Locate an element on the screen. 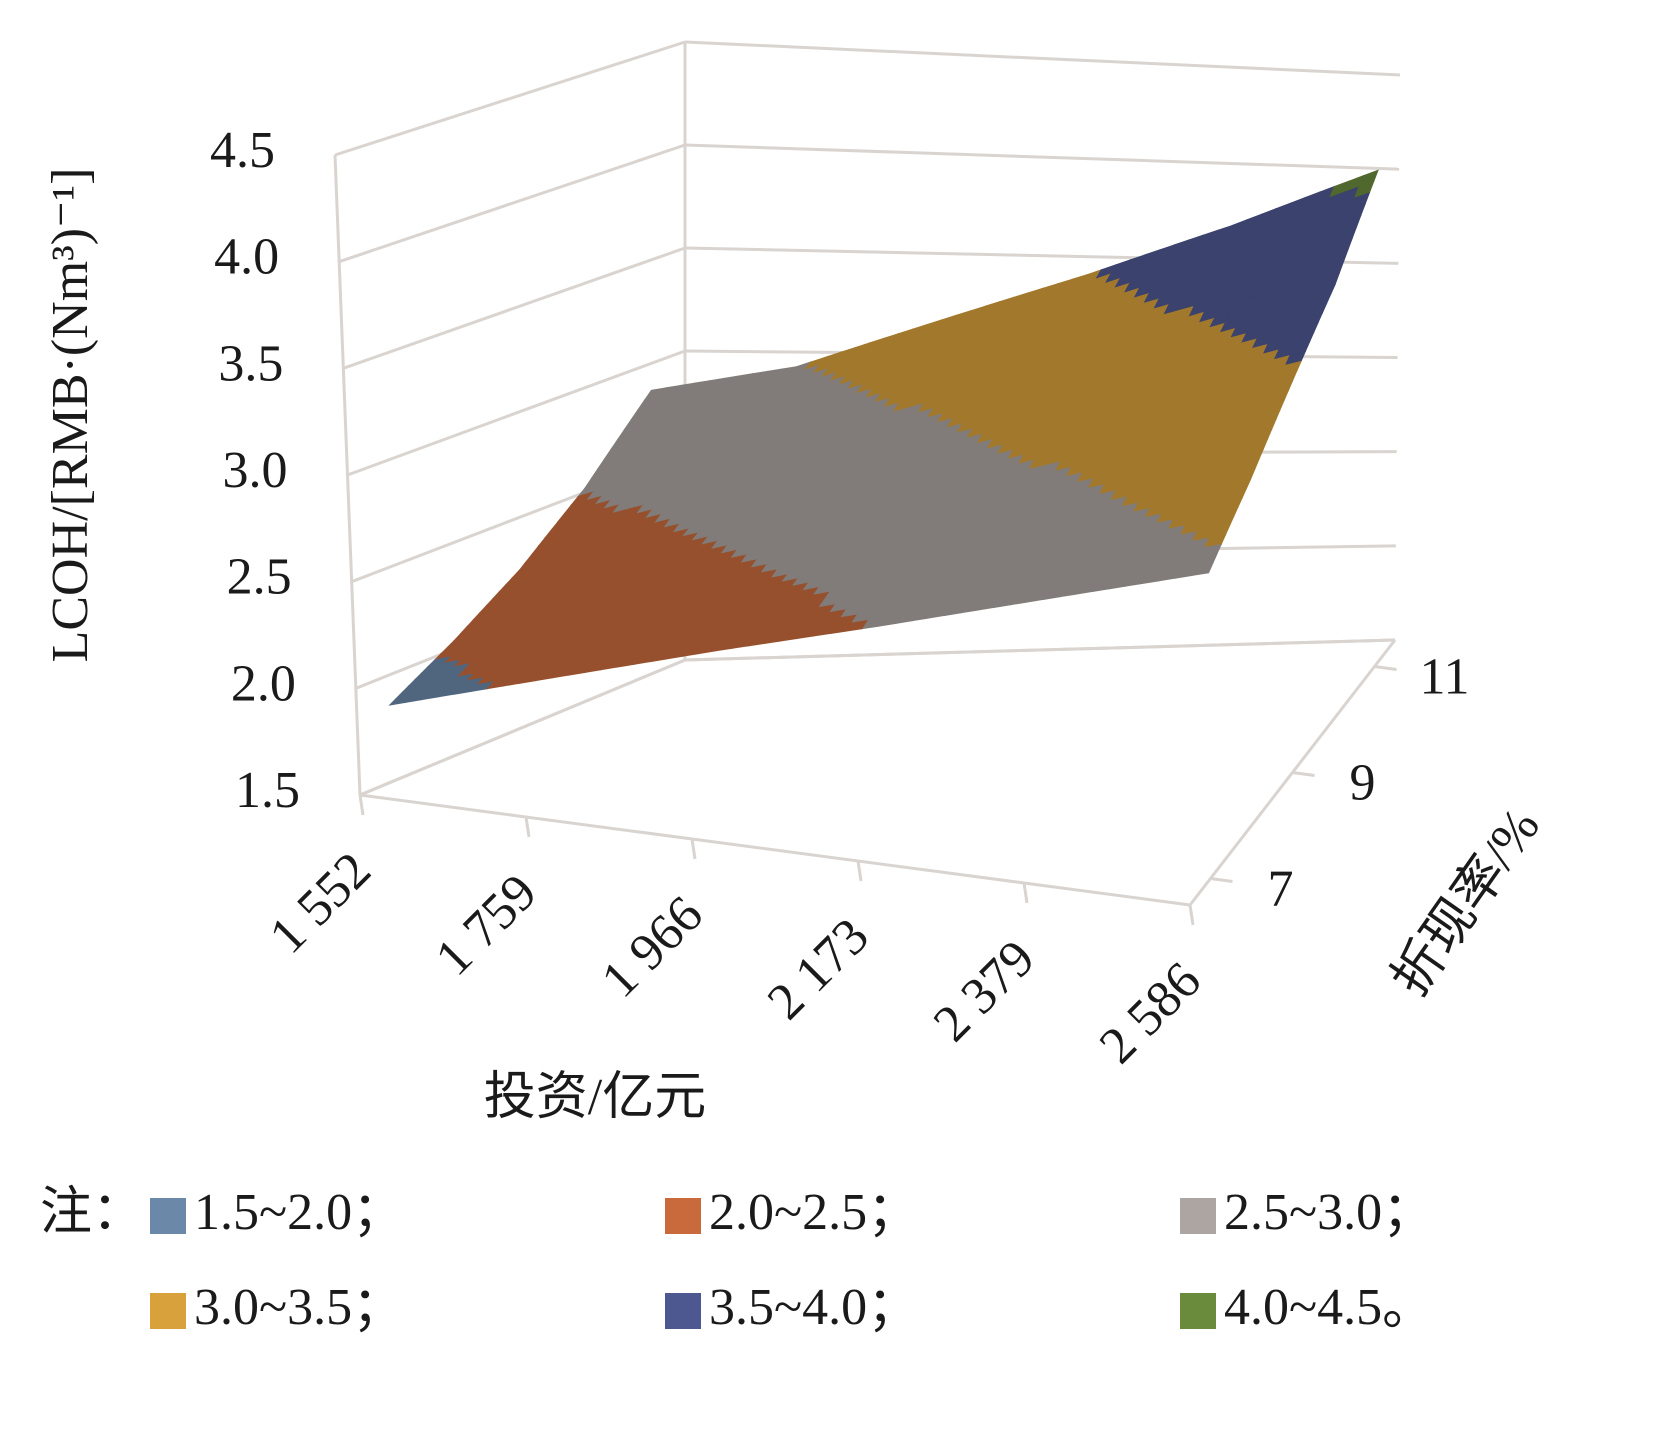 The width and height of the screenshot is (1662, 1443). legend-label: 2.0~2.5； is located at coordinates (814, 1212).